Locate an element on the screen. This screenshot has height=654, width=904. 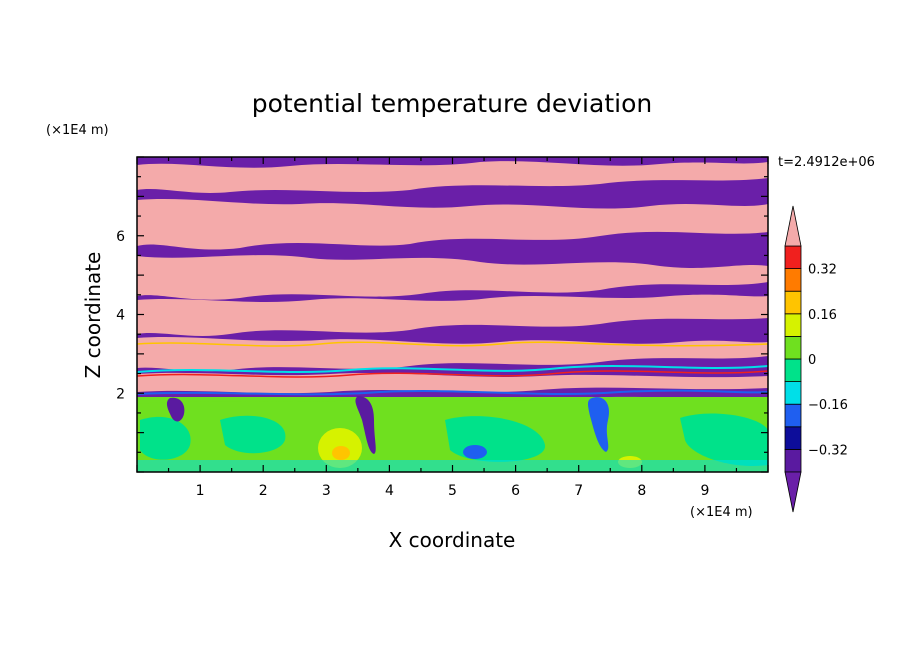
x-tick-label: 3 is located at coordinates (326, 491).